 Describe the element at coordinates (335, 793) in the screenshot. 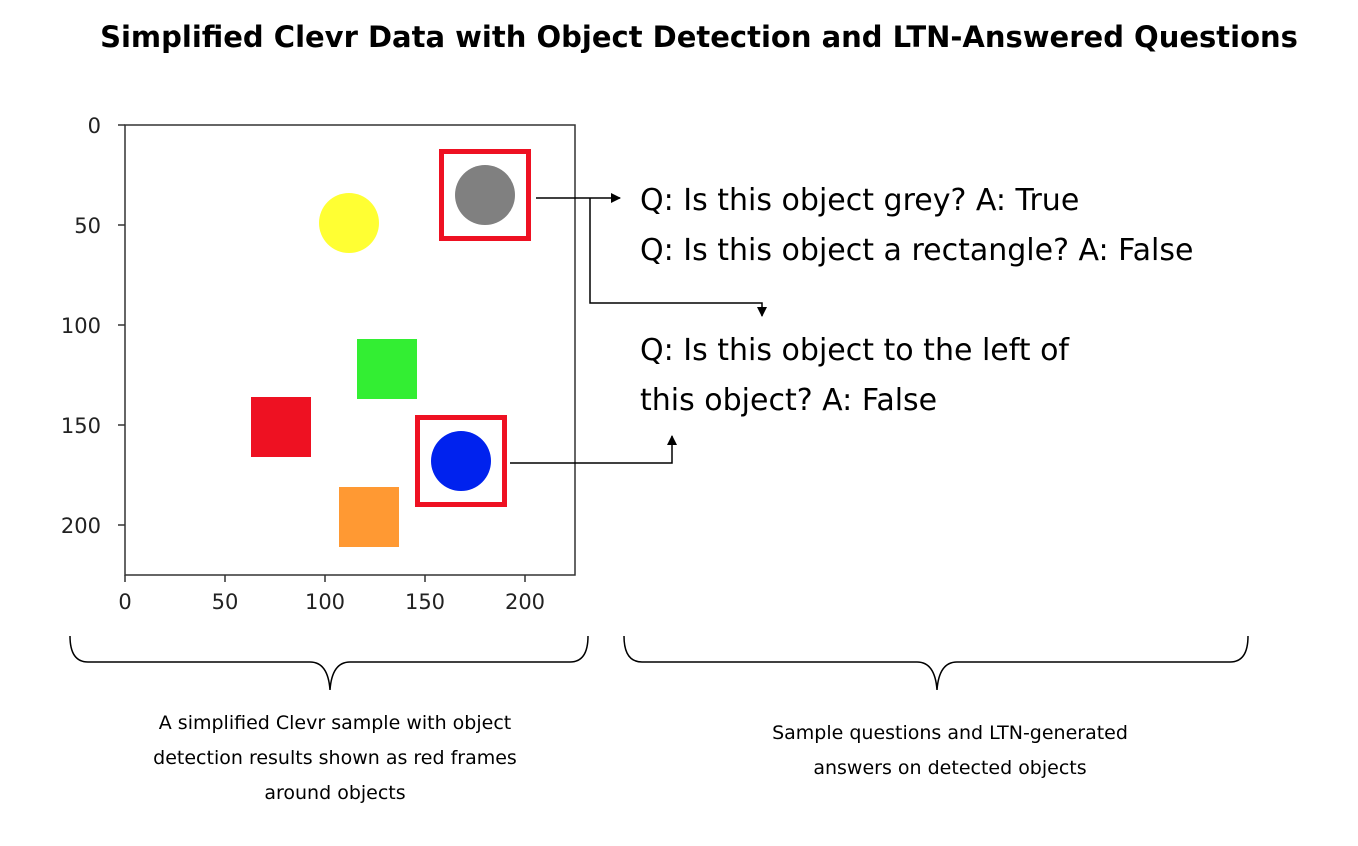

I see `left-caption-line-3: around objects` at that location.